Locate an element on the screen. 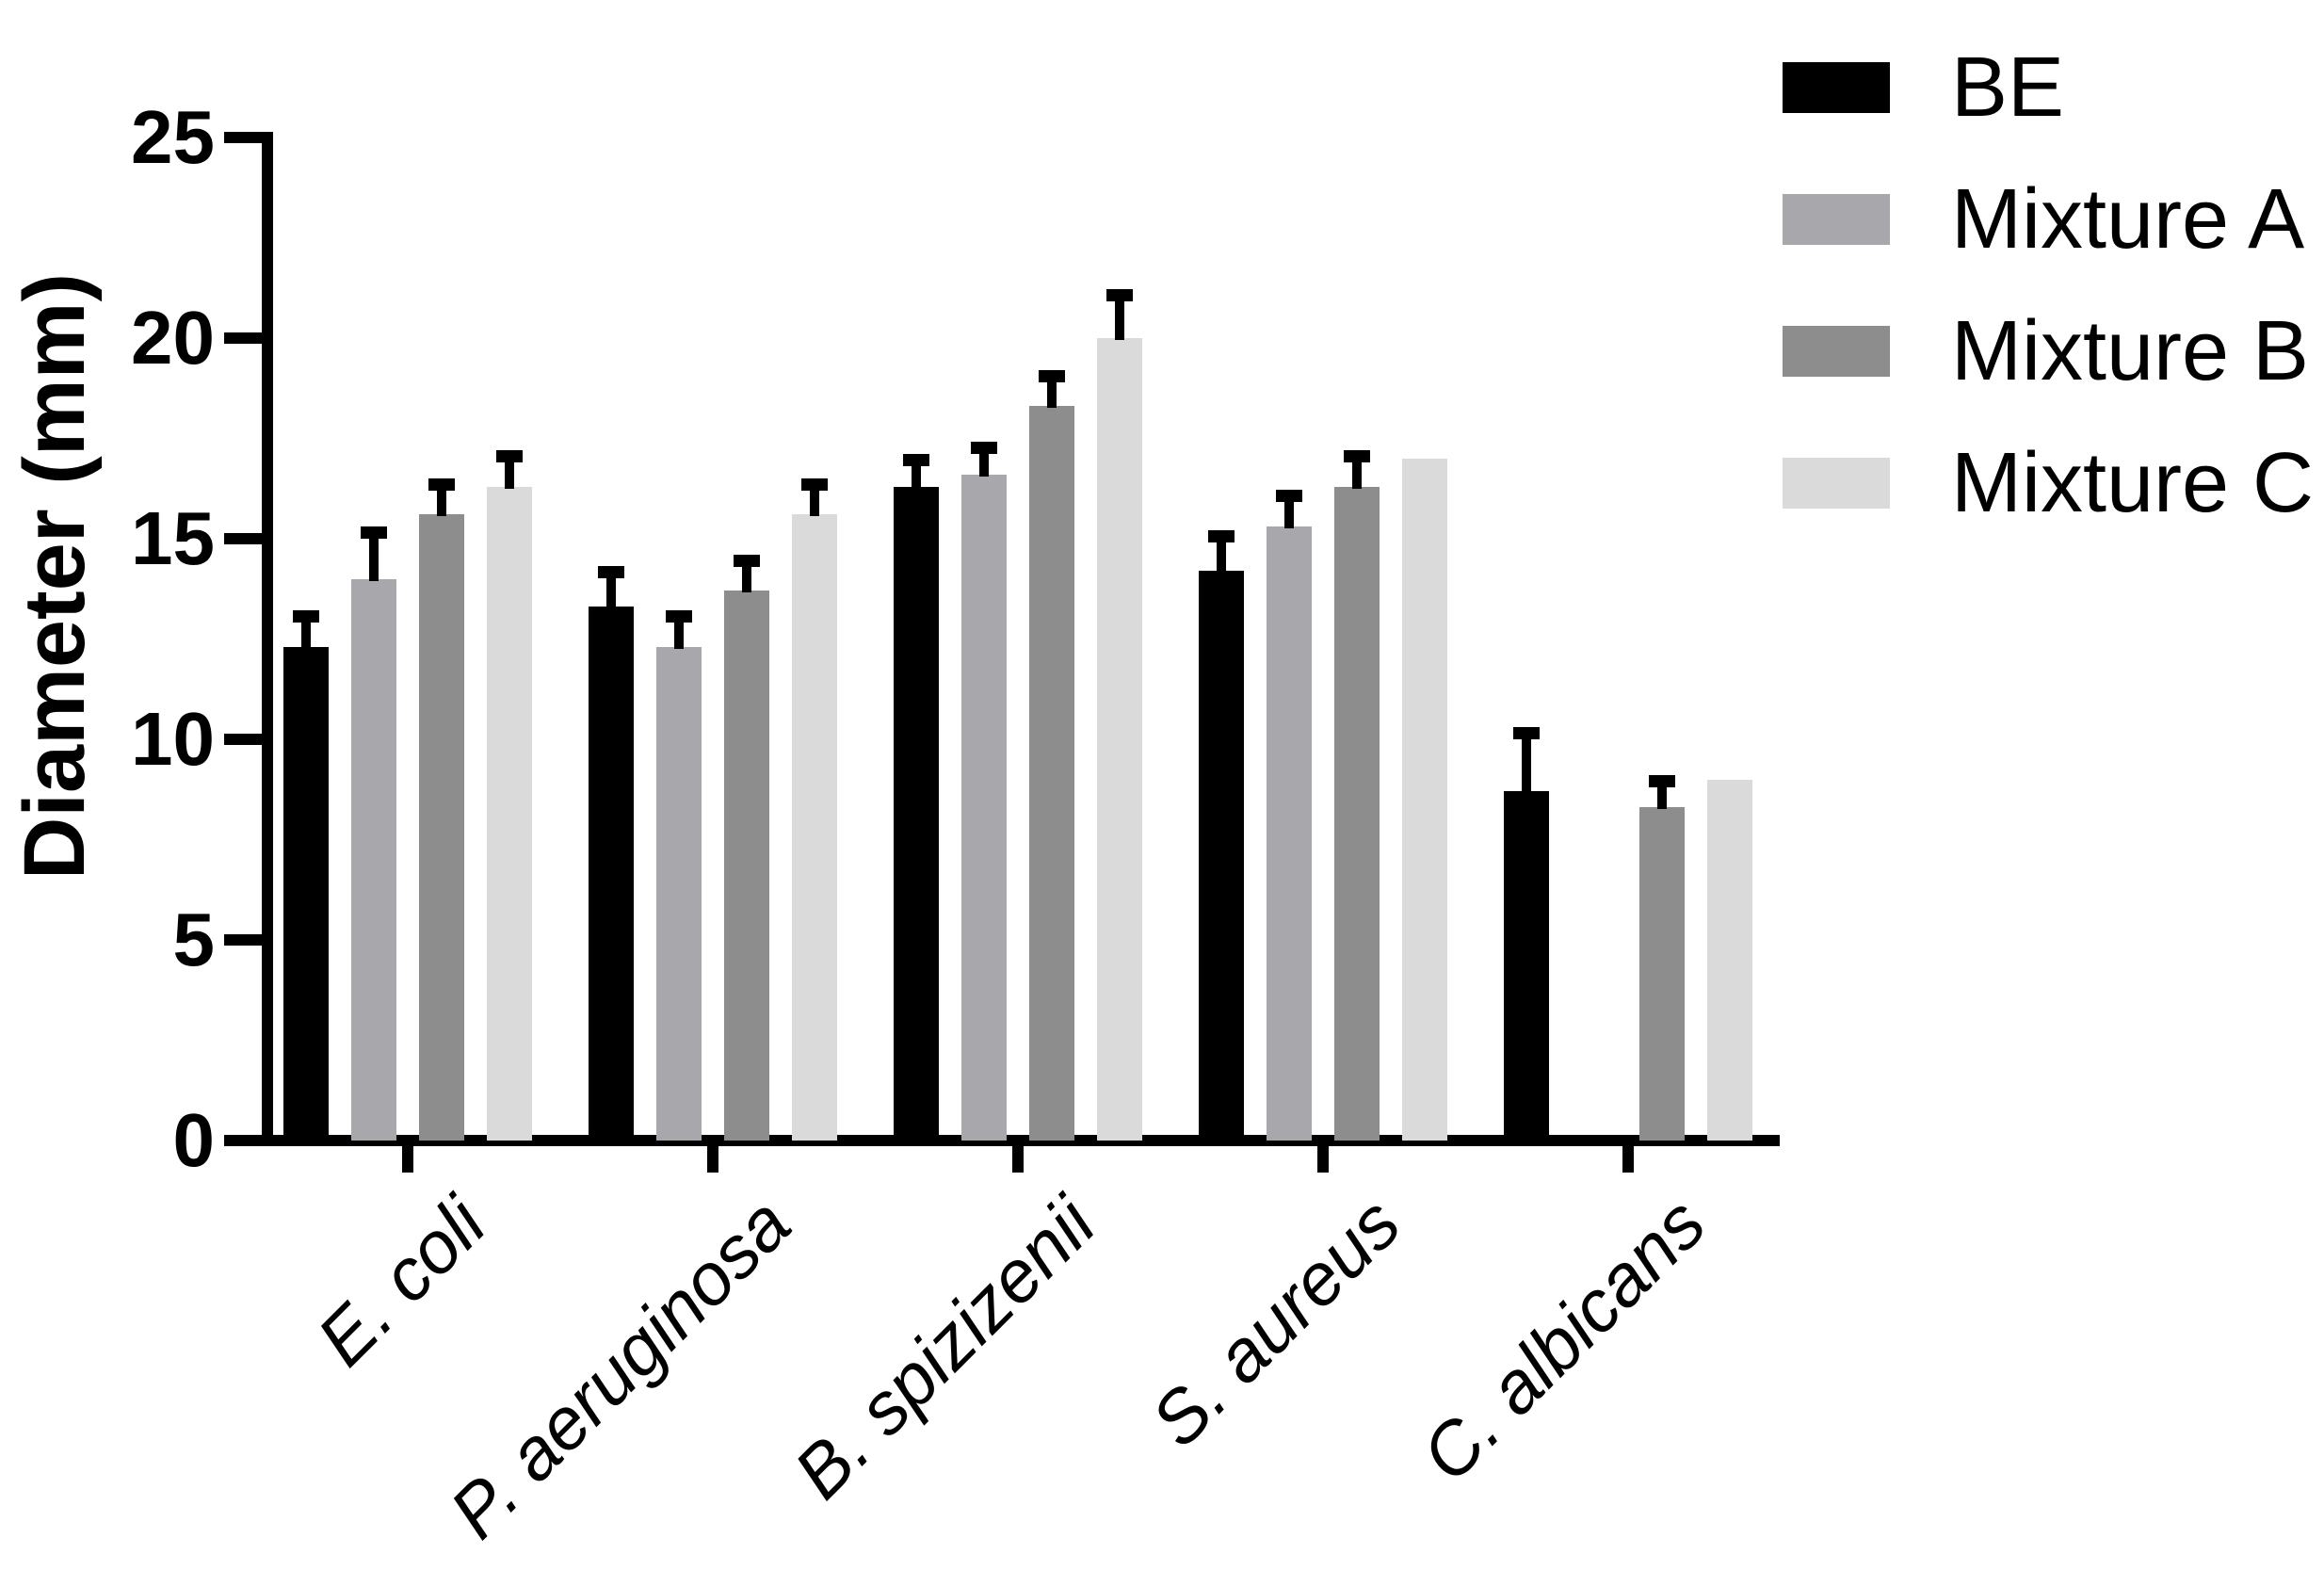 This screenshot has height=1586, width=2324. legend-row: Mixture B is located at coordinates (2046, 351).